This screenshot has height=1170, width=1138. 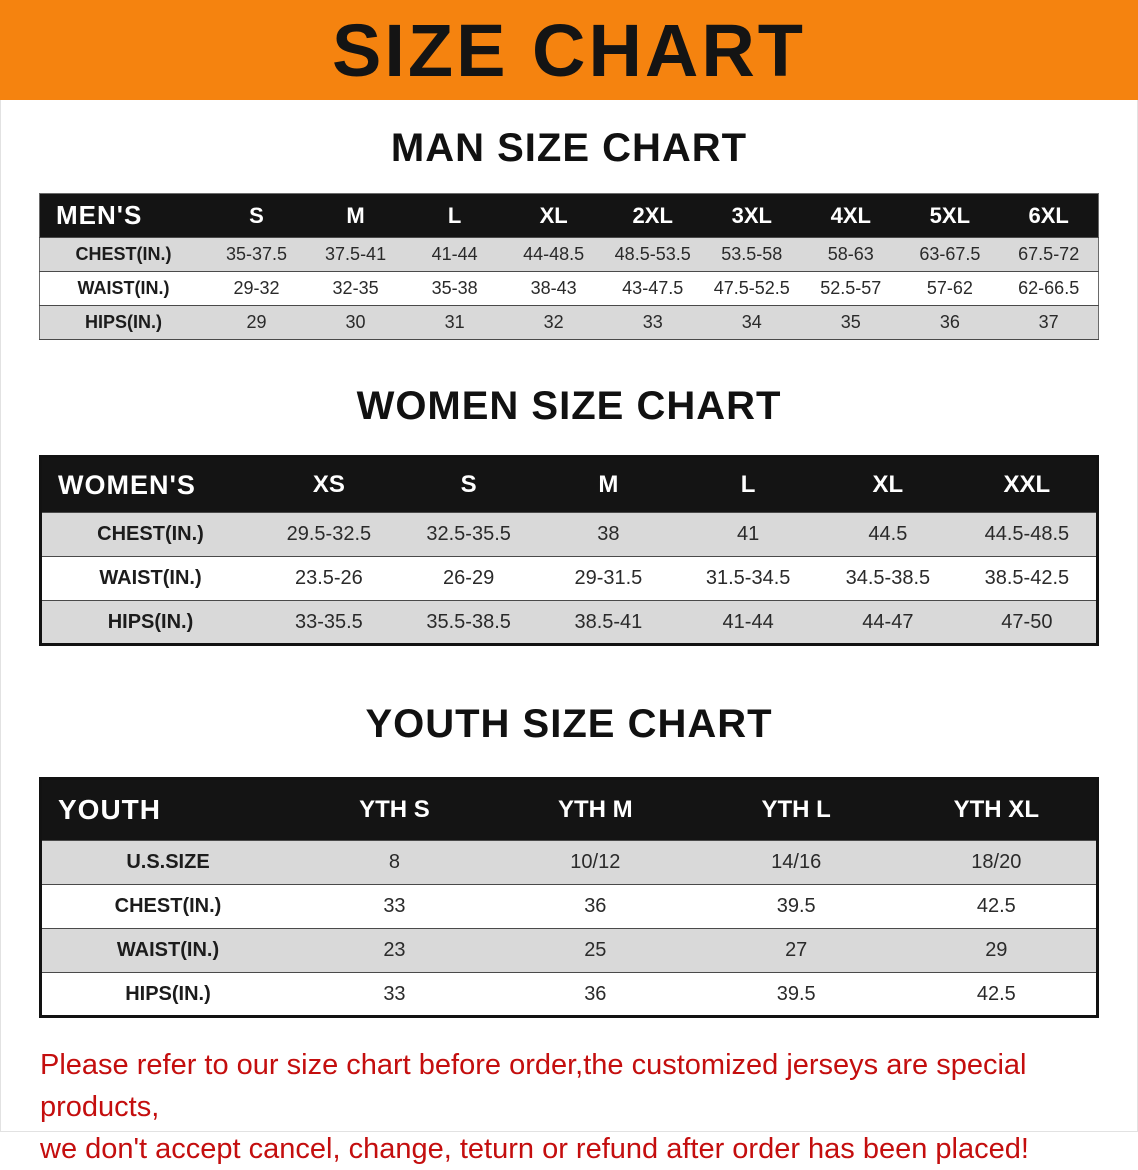 What do you see at coordinates (256, 254) in the screenshot?
I see `size-value-cell: 35-37.5` at bounding box center [256, 254].